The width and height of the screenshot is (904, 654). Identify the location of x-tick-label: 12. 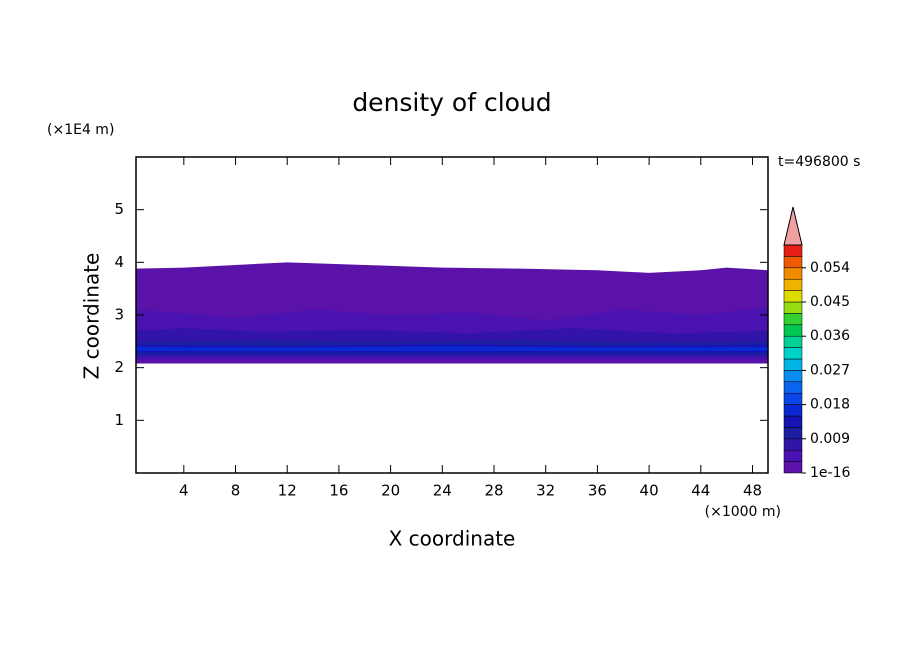
(287, 491).